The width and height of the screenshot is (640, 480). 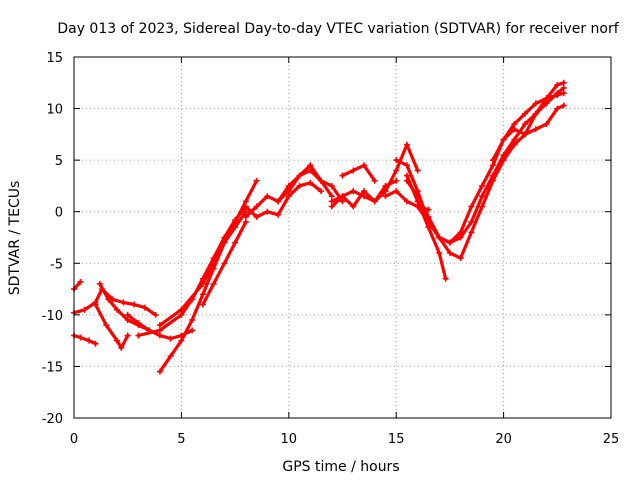 I want to click on y-tick-label: 15, so click(x=54, y=58).